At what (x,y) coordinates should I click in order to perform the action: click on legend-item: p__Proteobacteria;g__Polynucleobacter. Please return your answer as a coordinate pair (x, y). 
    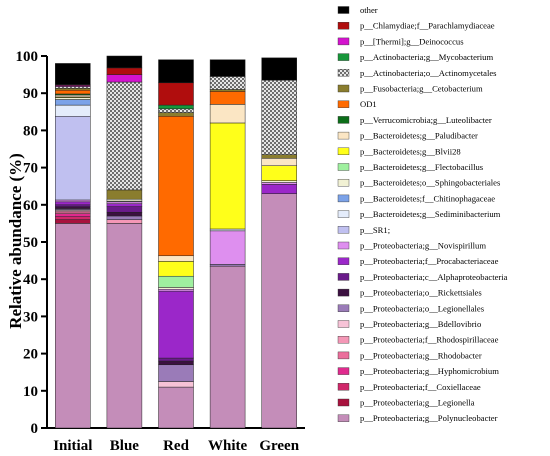
    Looking at the image, I should click on (417, 418).